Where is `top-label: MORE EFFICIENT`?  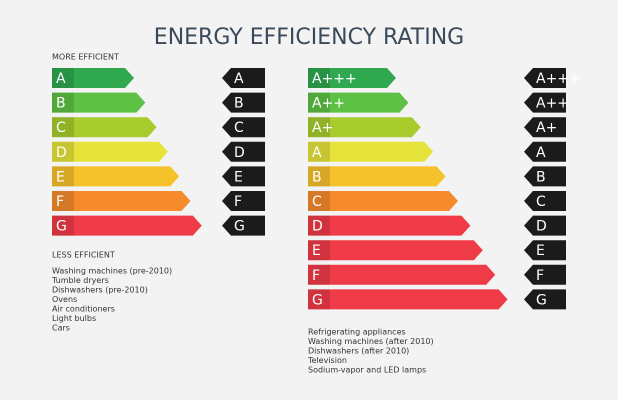 top-label: MORE EFFICIENT is located at coordinates (85, 57).